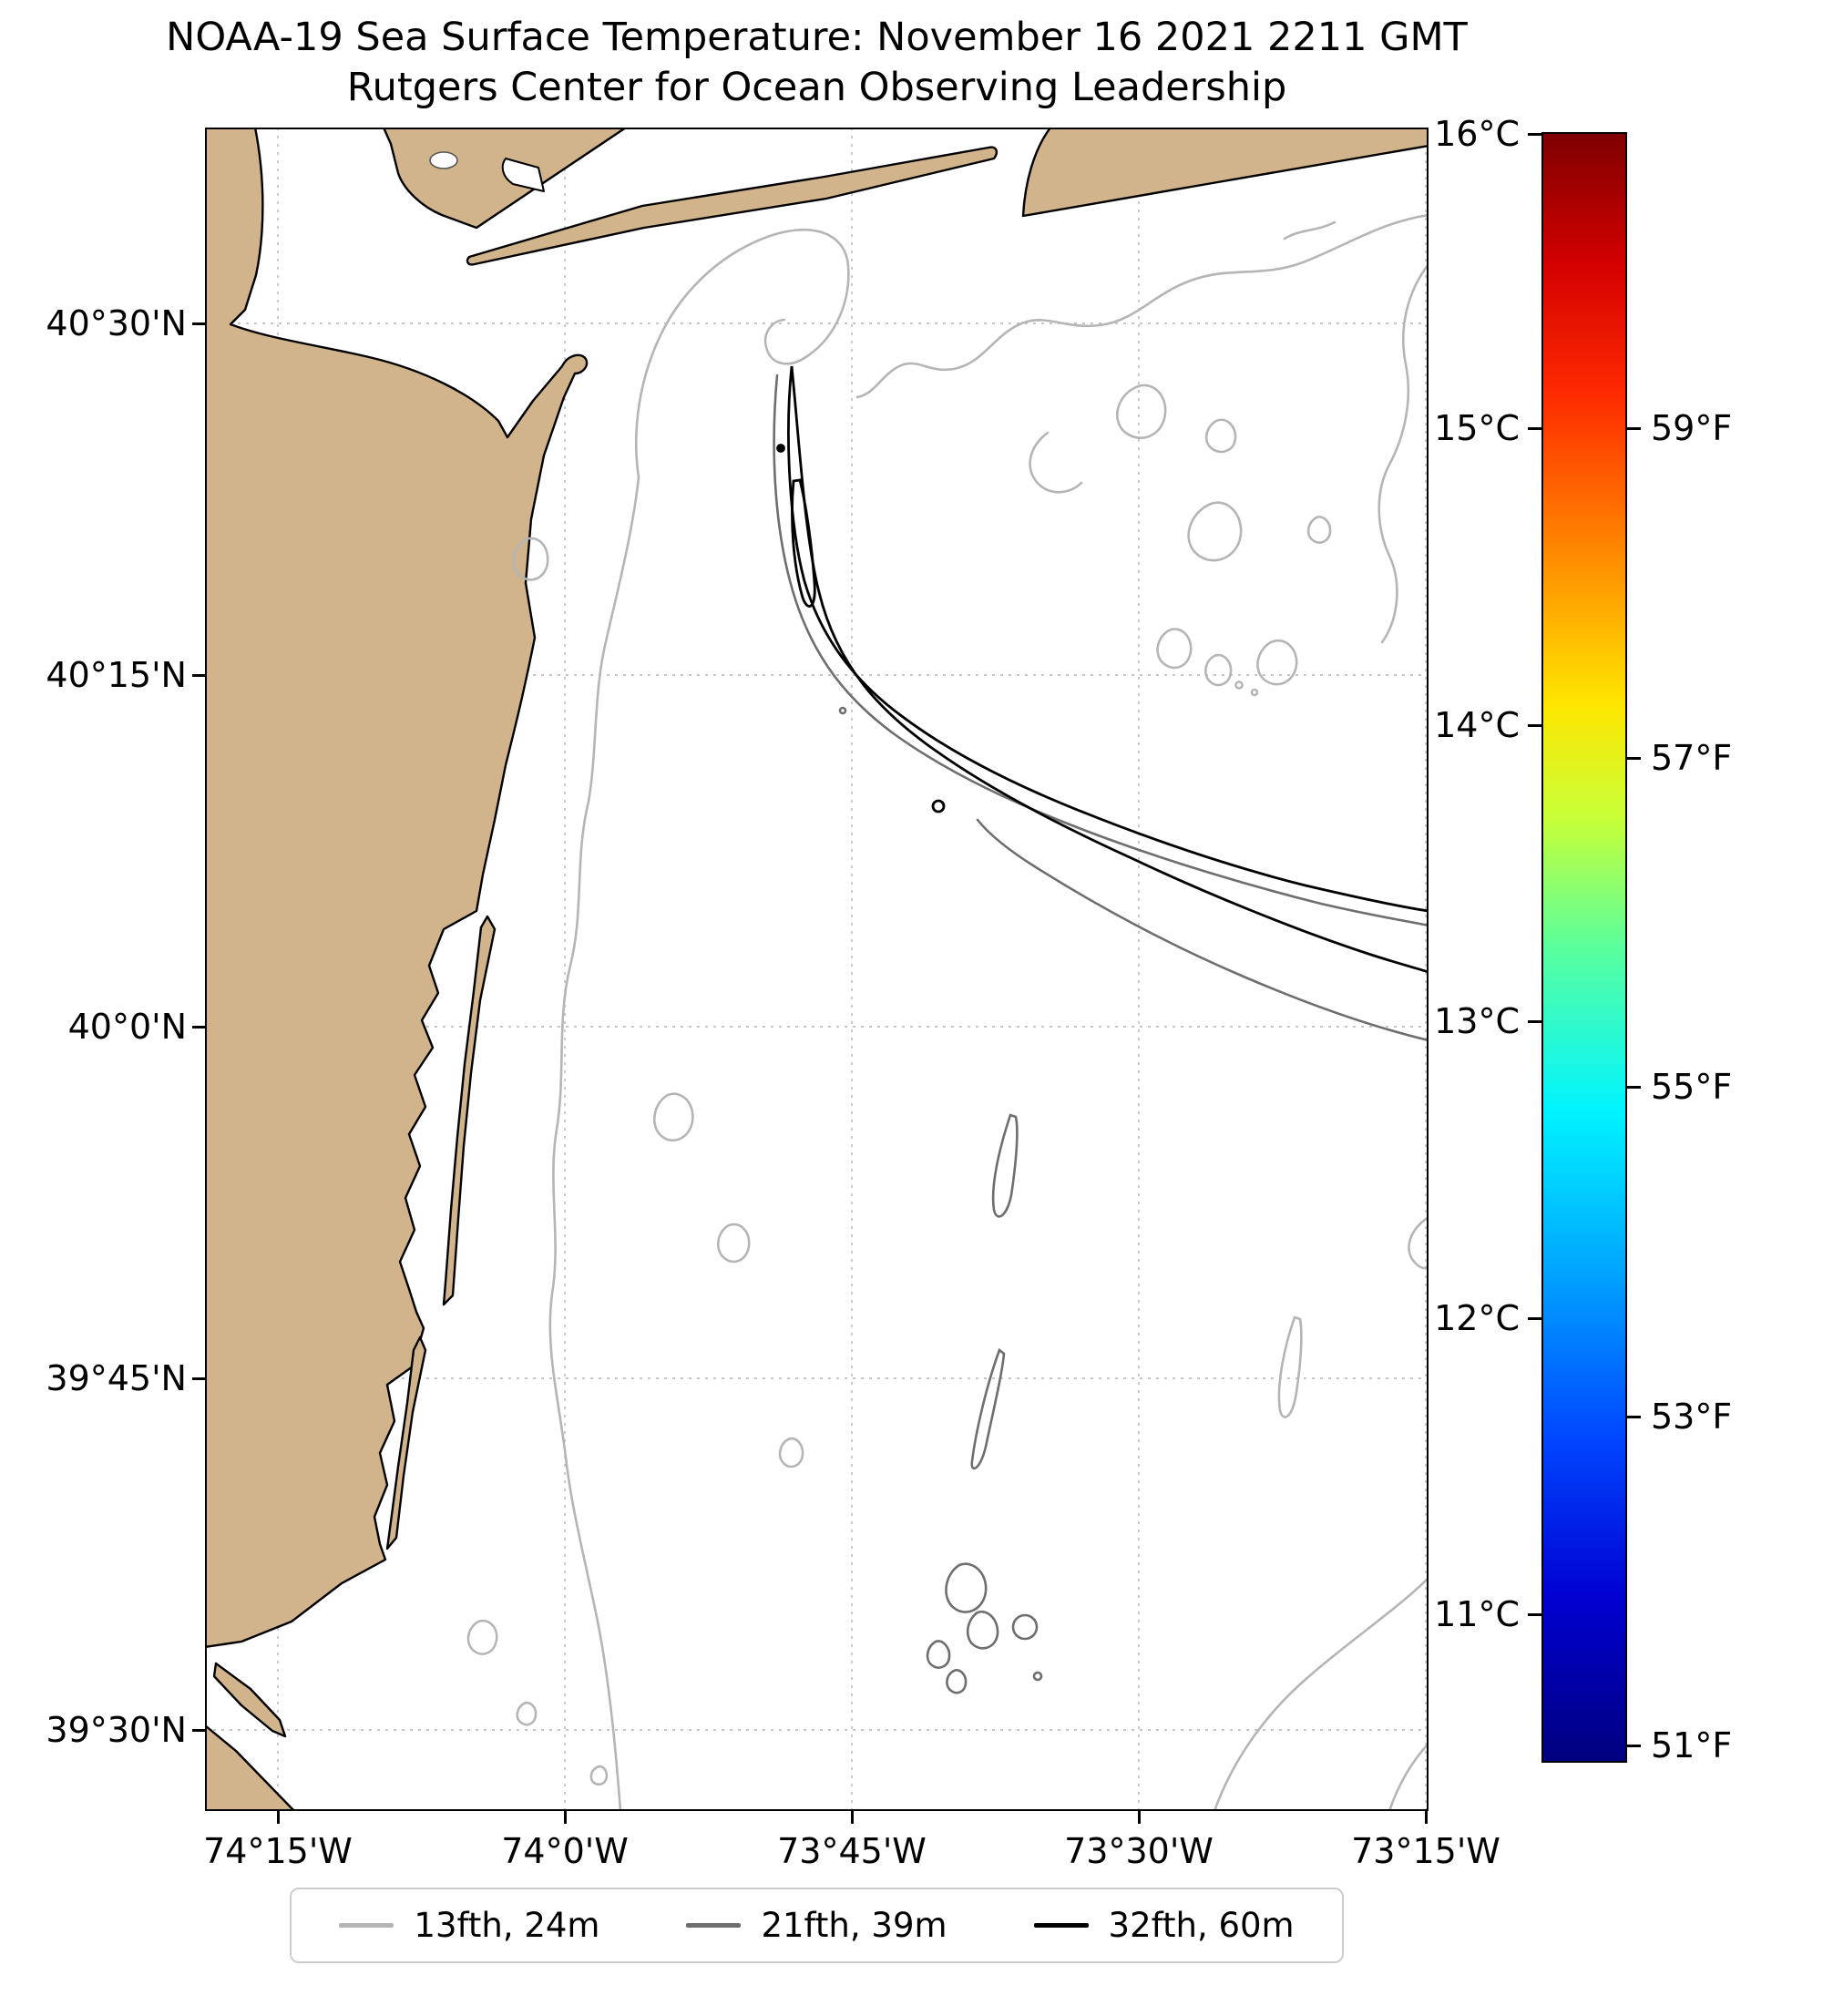 Image resolution: width=1823 pixels, height=2016 pixels. Describe the element at coordinates (1692, 1417) in the screenshot. I see `colorbar-fahrenheit-label: 53°F` at that location.